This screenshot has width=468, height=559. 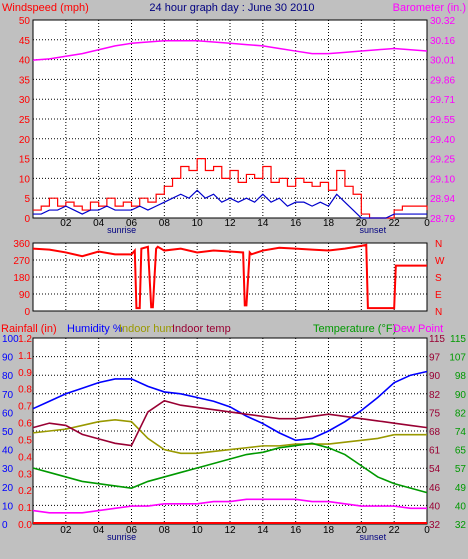 I want to click on direction-tick-label: 90, so click(x=25, y=295).